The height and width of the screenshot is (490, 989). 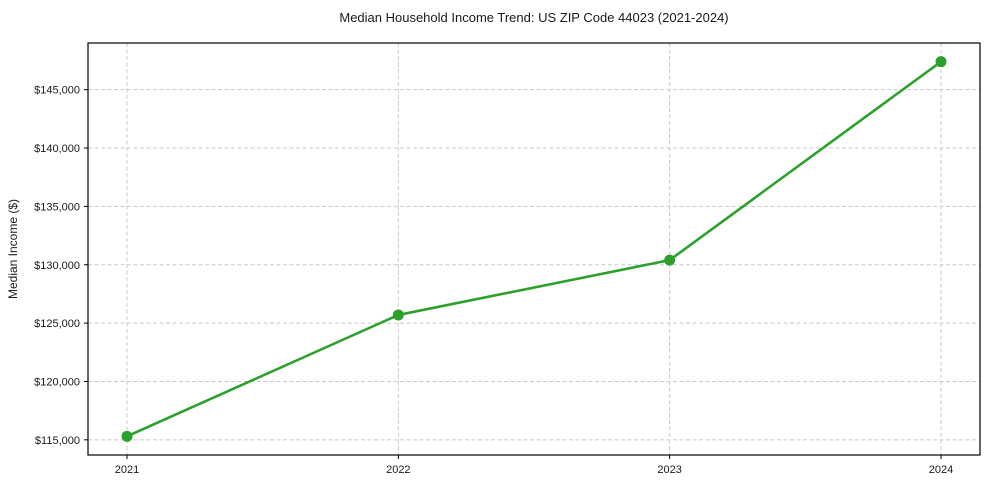 I want to click on y-tick-label: $140,000, so click(x=57, y=149).